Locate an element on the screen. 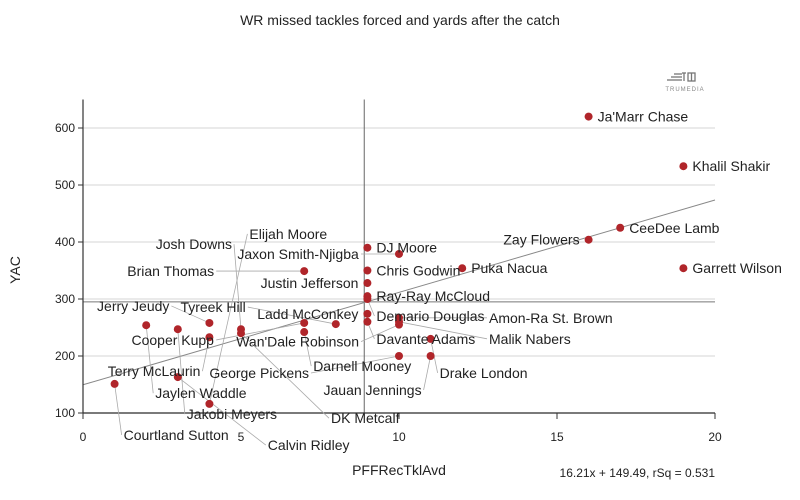 The height and width of the screenshot is (500, 800). point-label: George Pickens is located at coordinates (259, 373).